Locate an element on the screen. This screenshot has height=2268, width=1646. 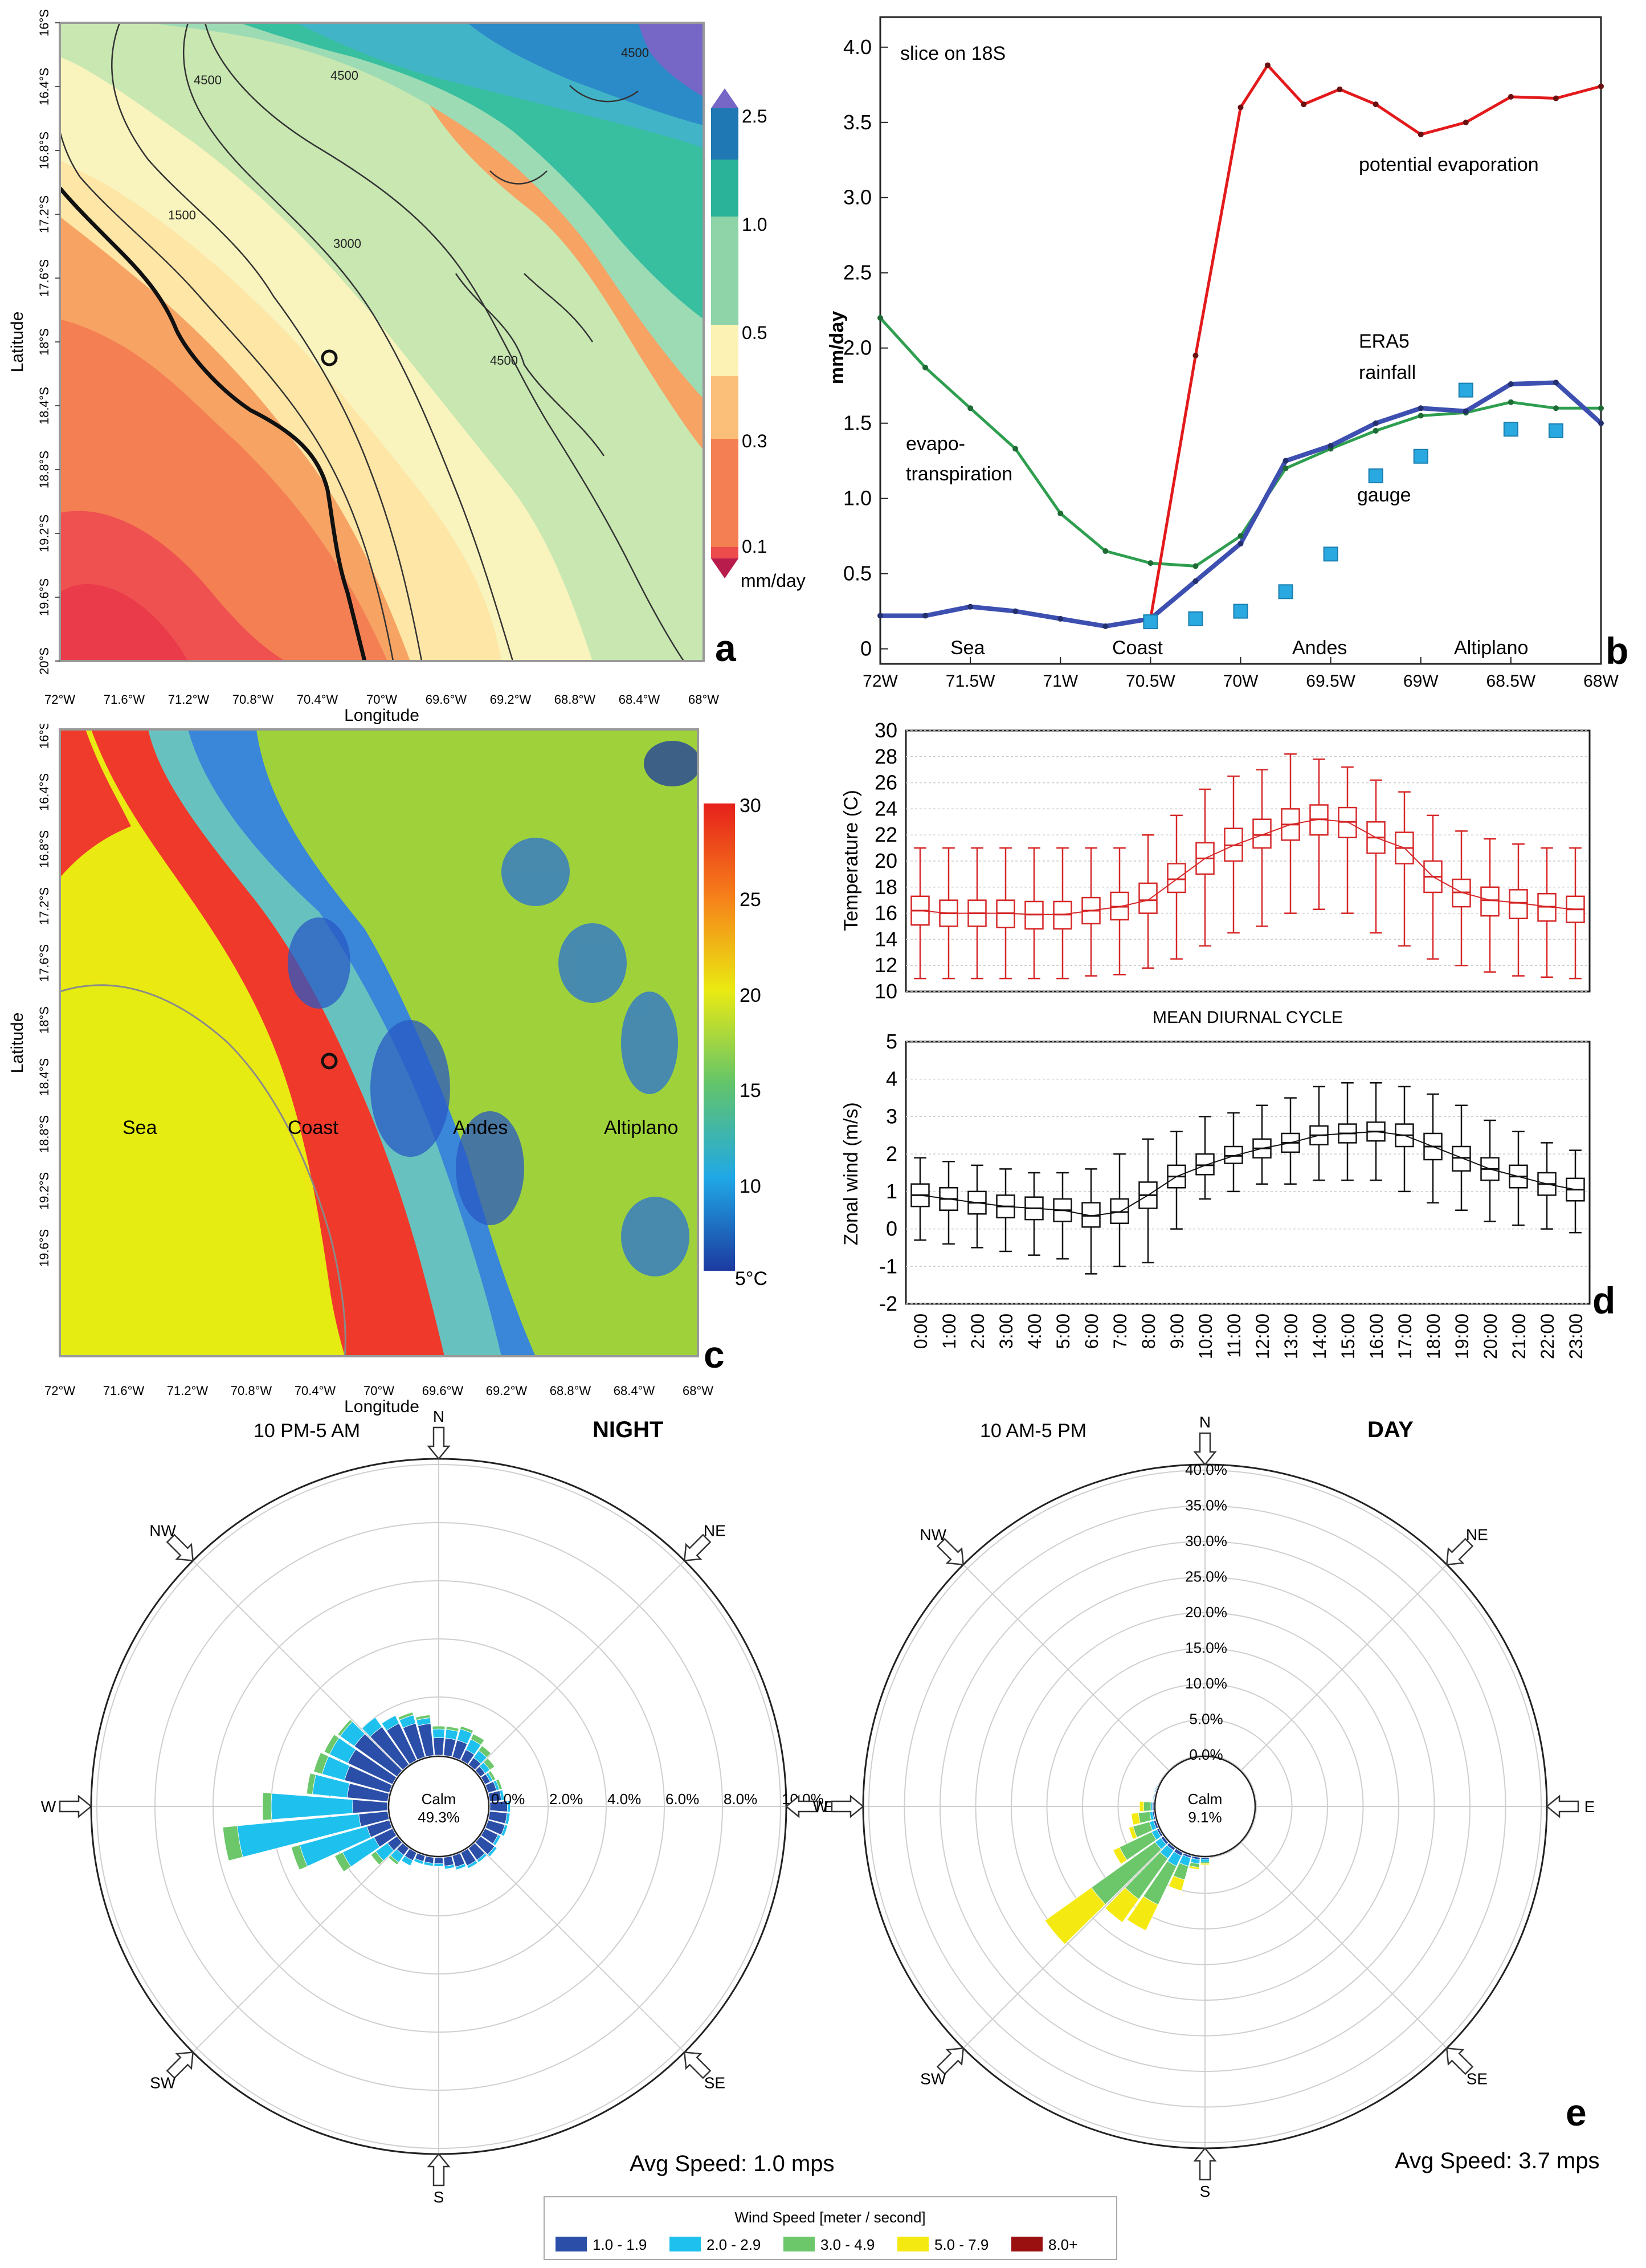
contour-labels: 4500 4500 4500 1500 3000 4500 is located at coordinates (409, 207).